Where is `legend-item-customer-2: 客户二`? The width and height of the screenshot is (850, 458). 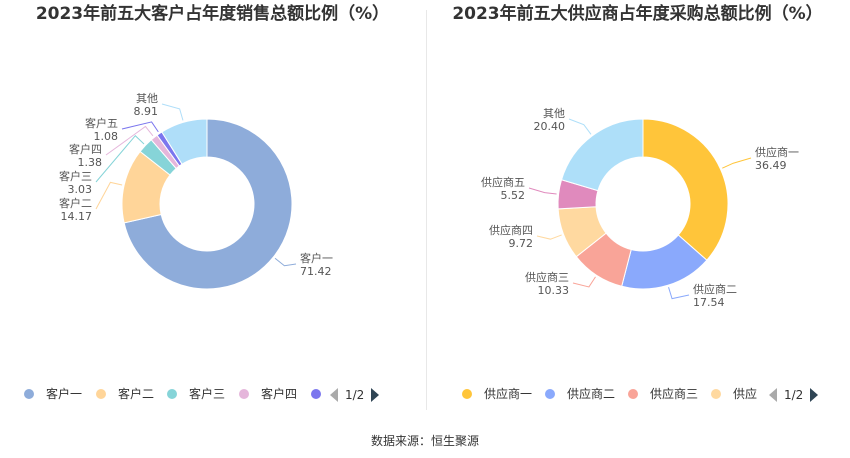
legend-item-customer-2: 客户二 is located at coordinates (125, 394).